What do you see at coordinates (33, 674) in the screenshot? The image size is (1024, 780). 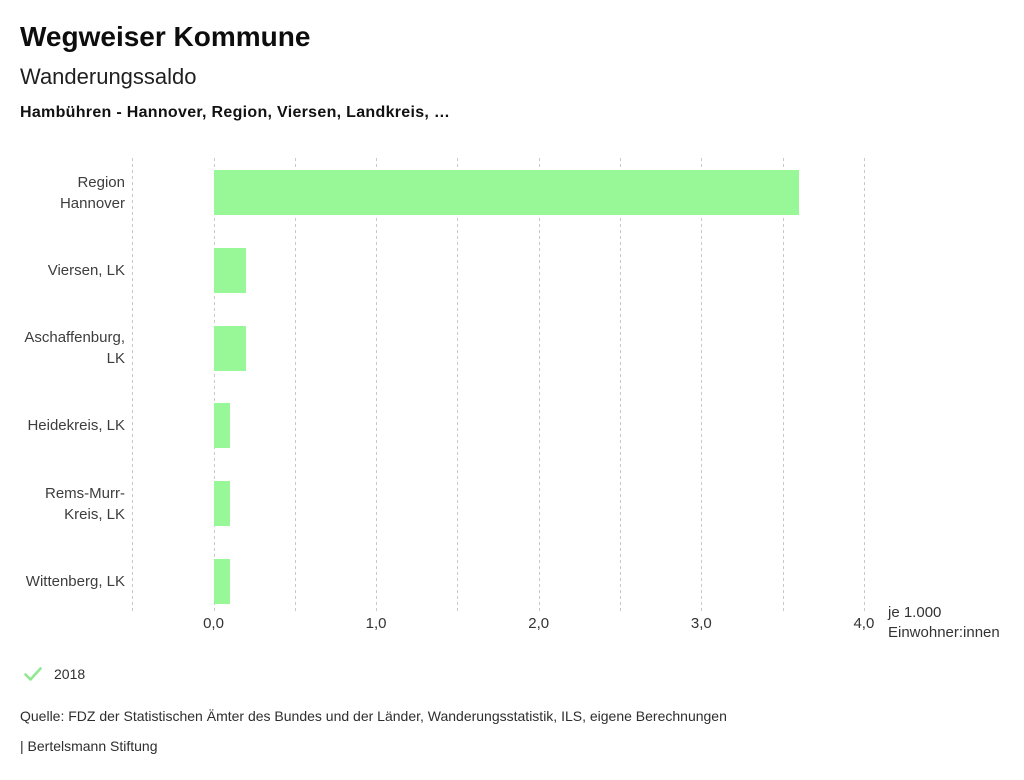 I see `check-icon` at bounding box center [33, 674].